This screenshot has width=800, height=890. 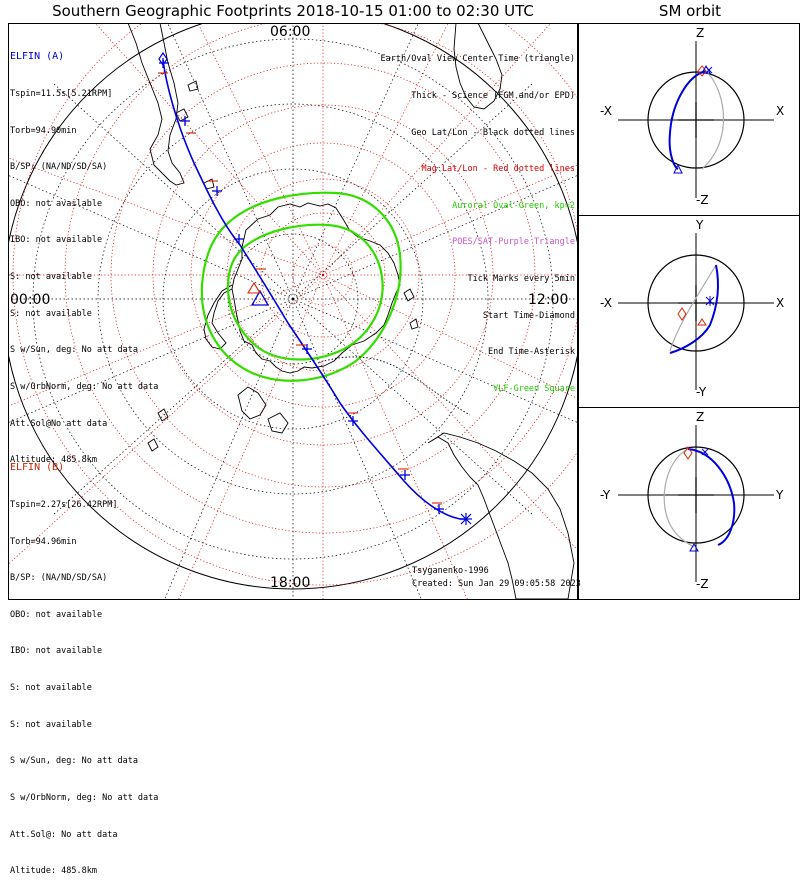 What do you see at coordinates (702, 200) in the screenshot?
I see `panel1-bottom-label: -Z` at bounding box center [702, 200].